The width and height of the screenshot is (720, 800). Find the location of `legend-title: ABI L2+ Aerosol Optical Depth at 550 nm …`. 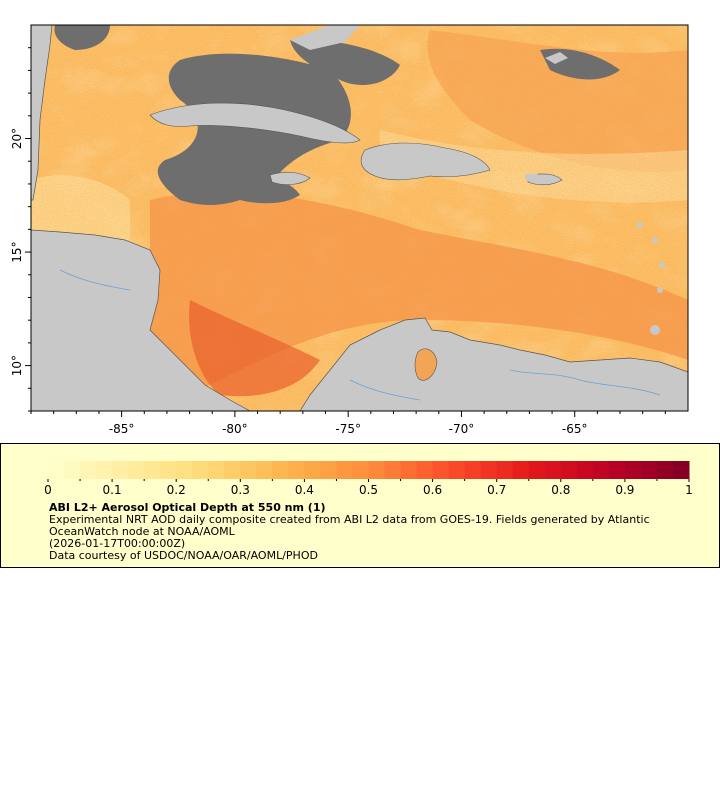

legend-title: ABI L2+ Aerosol Optical Depth at 550 nm … is located at coordinates (187, 507).